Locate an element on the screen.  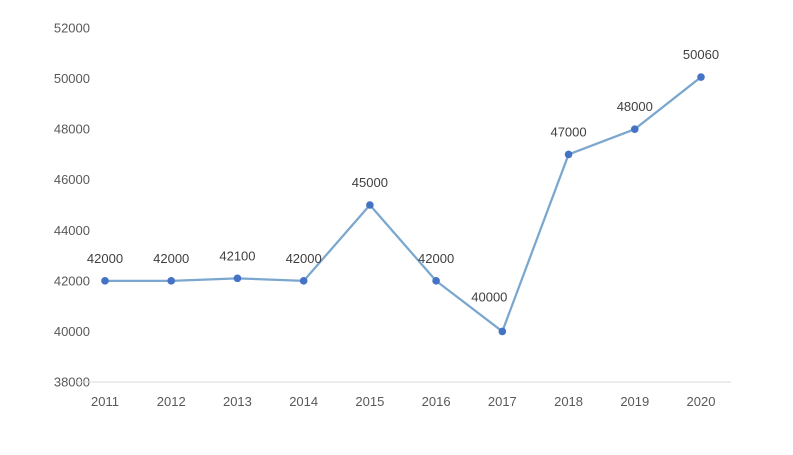
data-label: 42100 is located at coordinates (237, 255).